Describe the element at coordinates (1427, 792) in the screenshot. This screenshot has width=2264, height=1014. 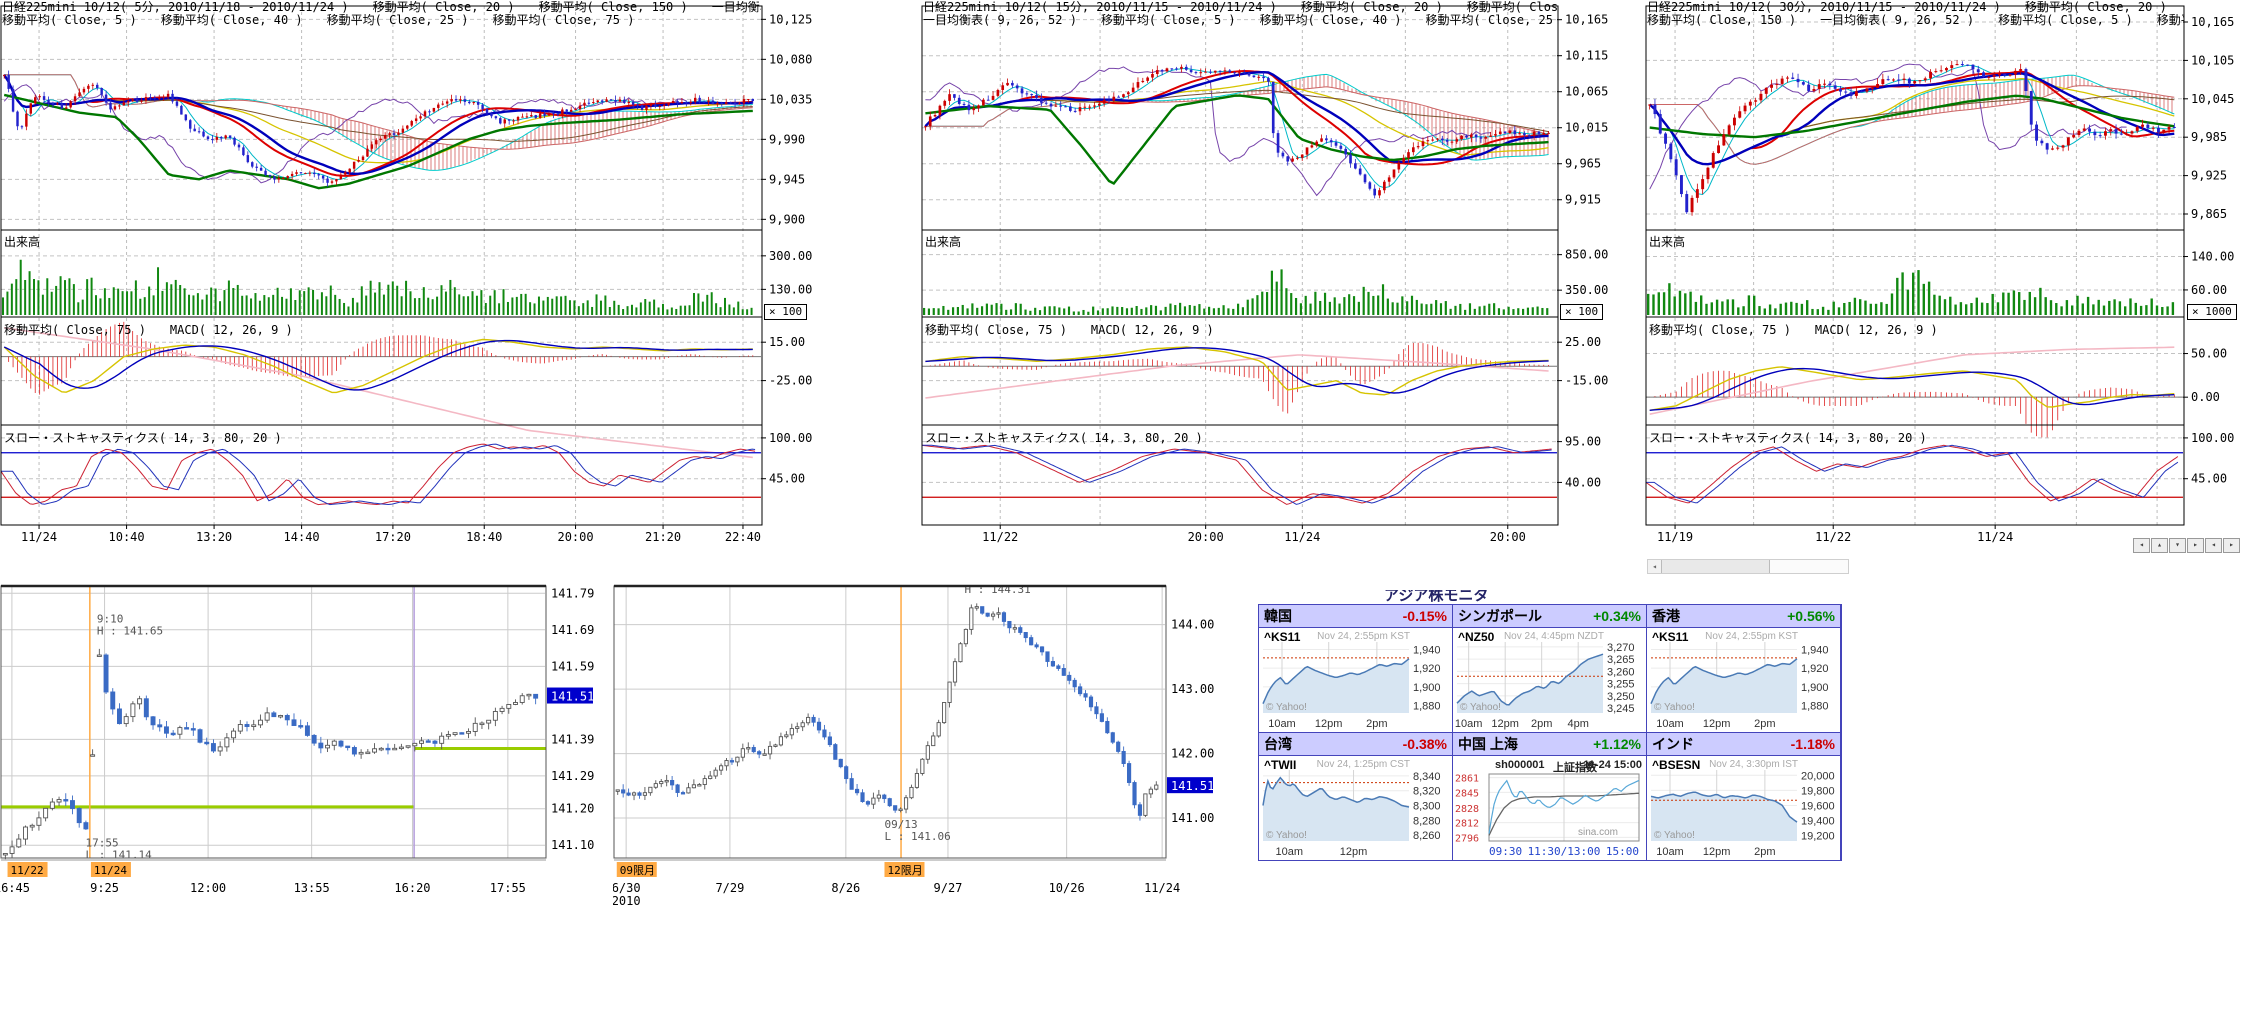
I see `svg-text: 8,320` at that location.